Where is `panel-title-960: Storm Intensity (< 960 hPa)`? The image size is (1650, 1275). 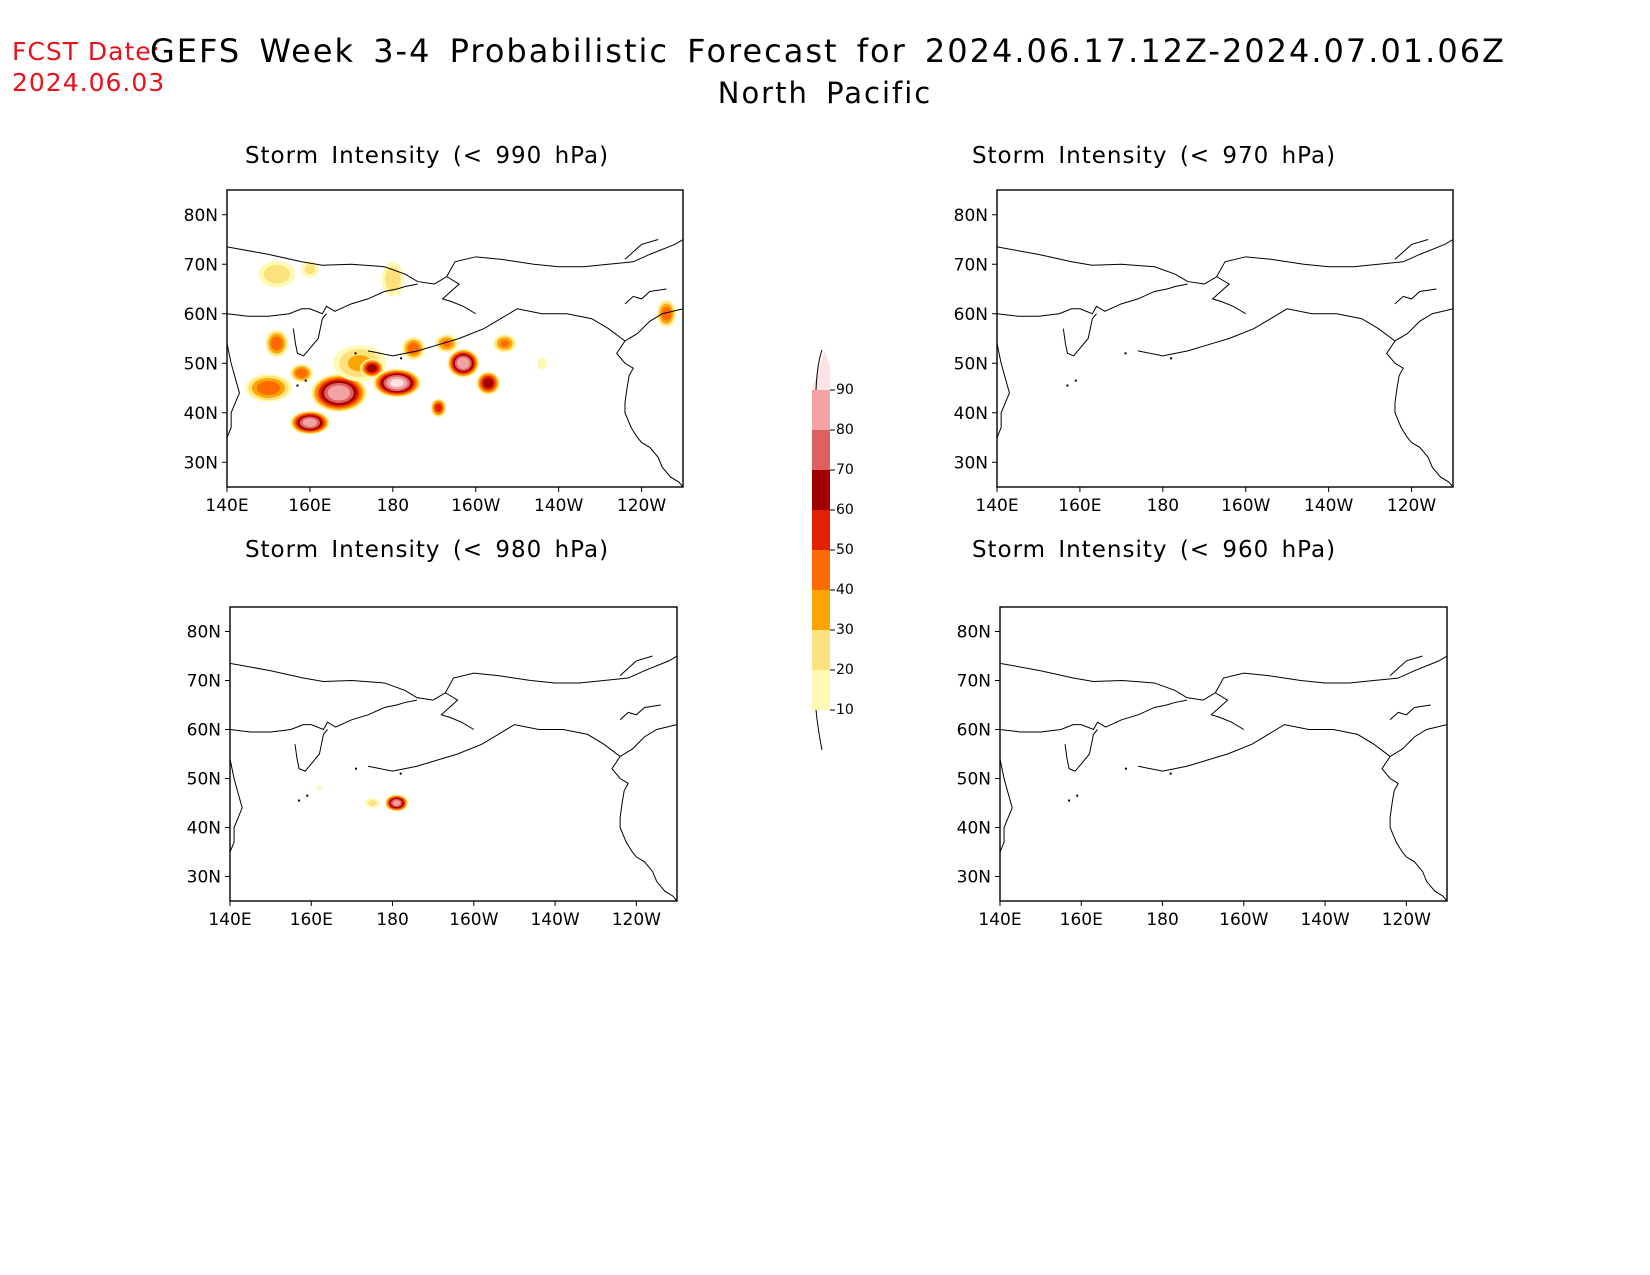 panel-title-960: Storm Intensity (< 960 hPa) is located at coordinates (1154, 550).